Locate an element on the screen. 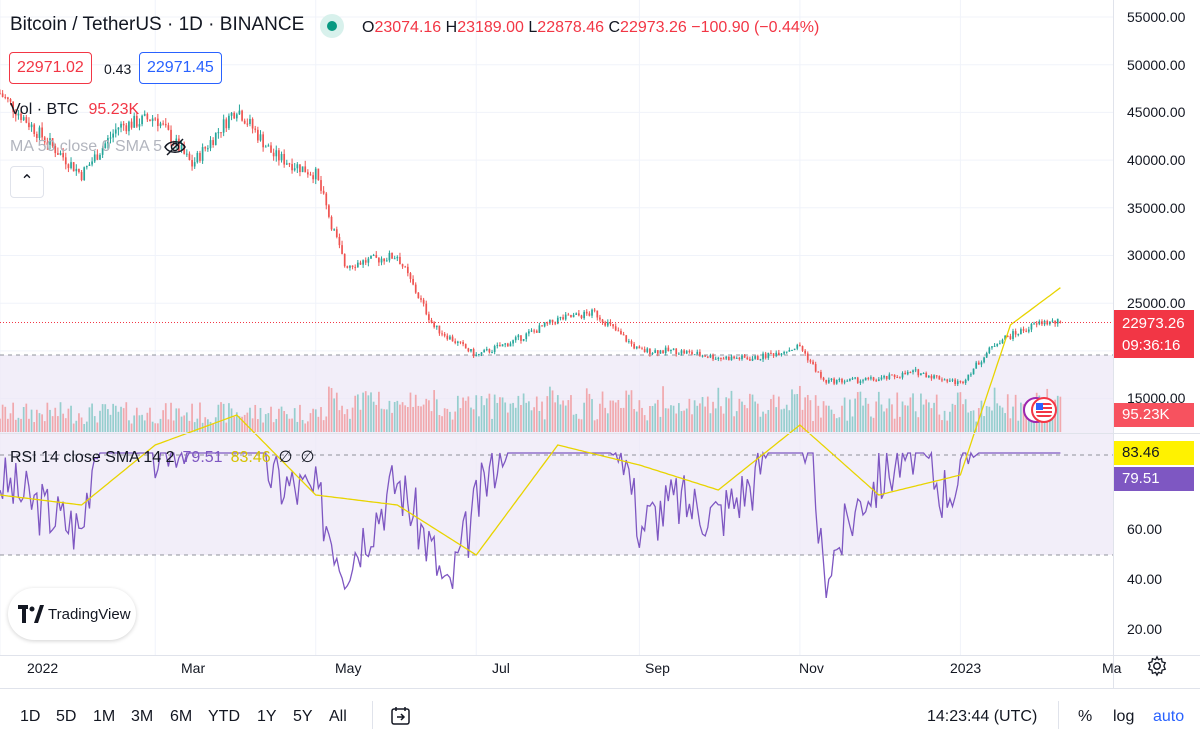 This screenshot has height=741, width=1200. range-1y-button: 1Y is located at coordinates (267, 716).